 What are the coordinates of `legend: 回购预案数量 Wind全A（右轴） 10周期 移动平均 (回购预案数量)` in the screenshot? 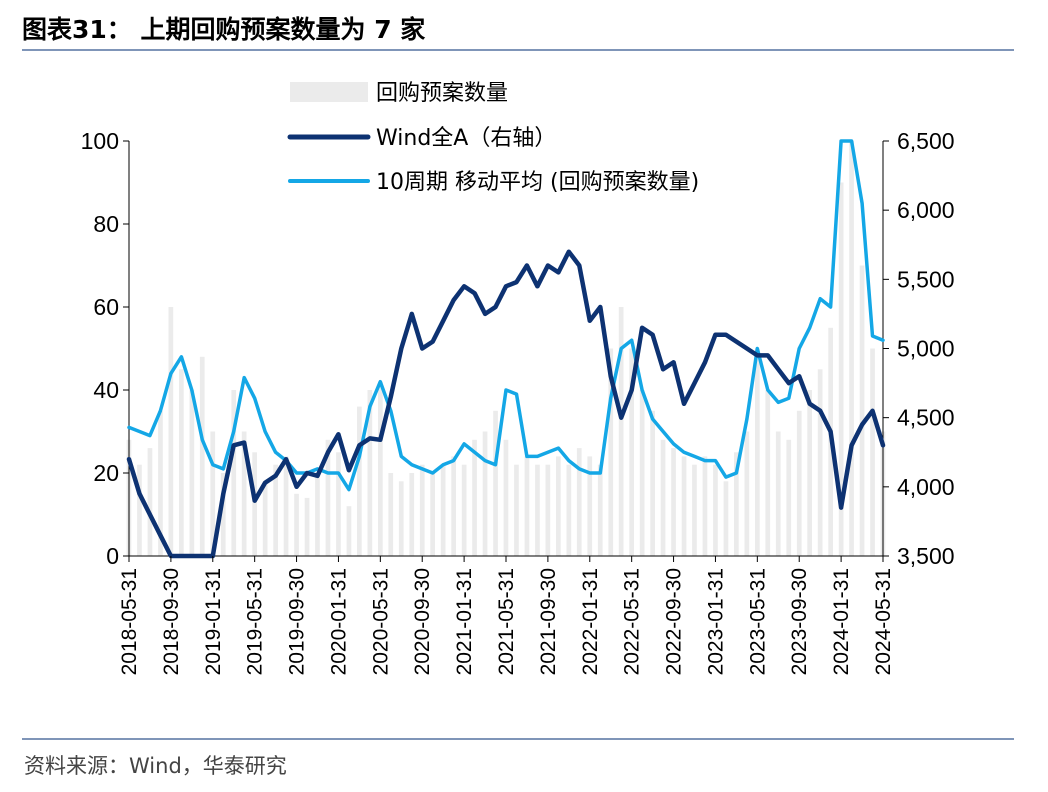 It's located at (493, 138).